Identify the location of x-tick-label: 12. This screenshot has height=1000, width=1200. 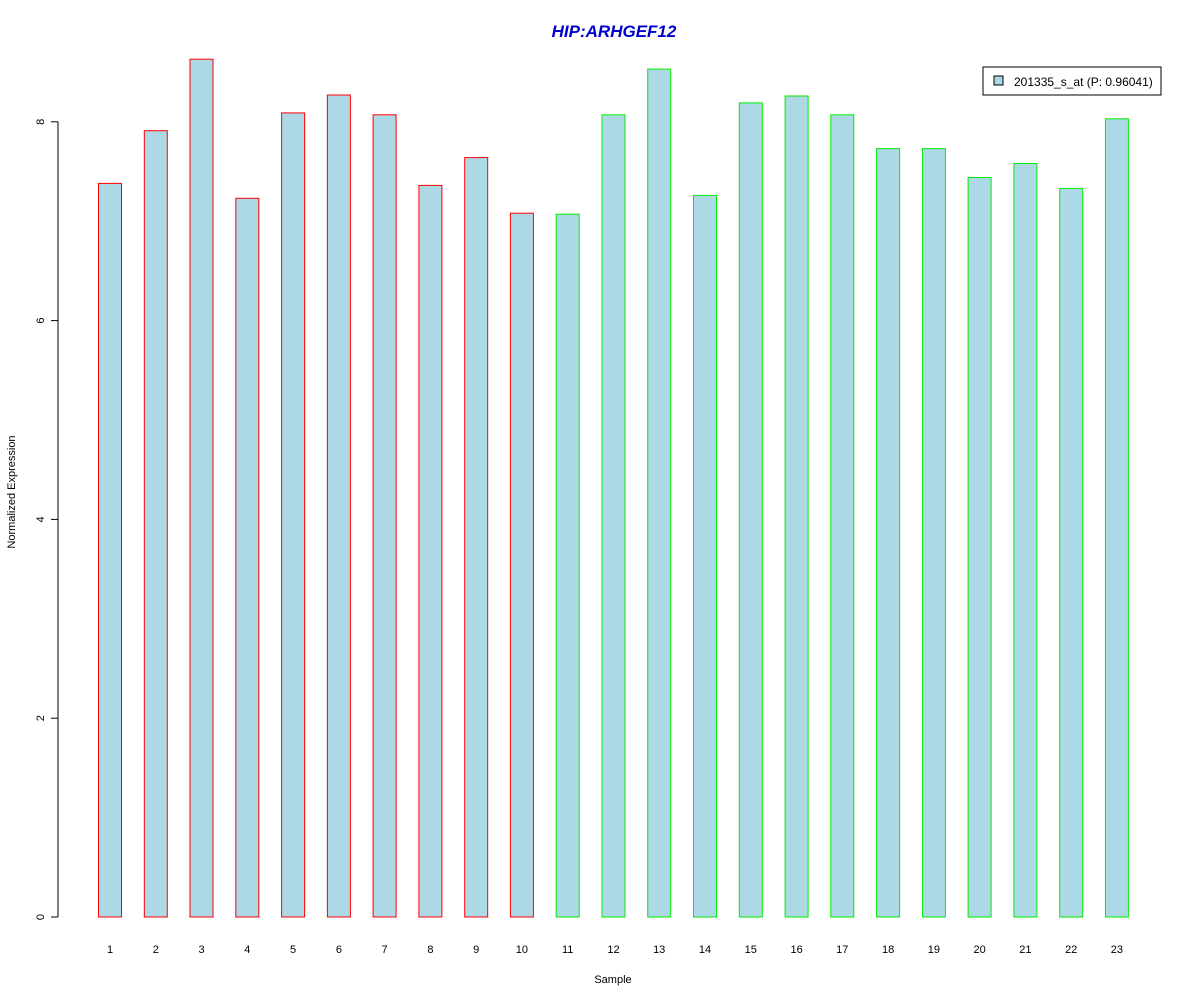
(613, 950).